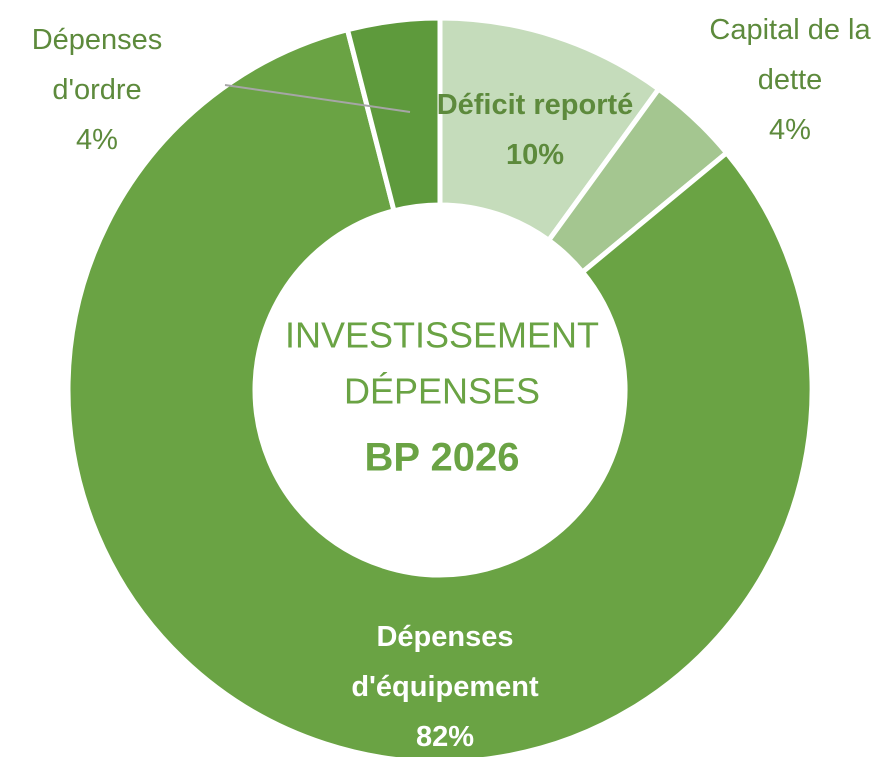 The height and width of the screenshot is (757, 883). I want to click on data-label: Dépenses d'ordre 4%, so click(97, 90).